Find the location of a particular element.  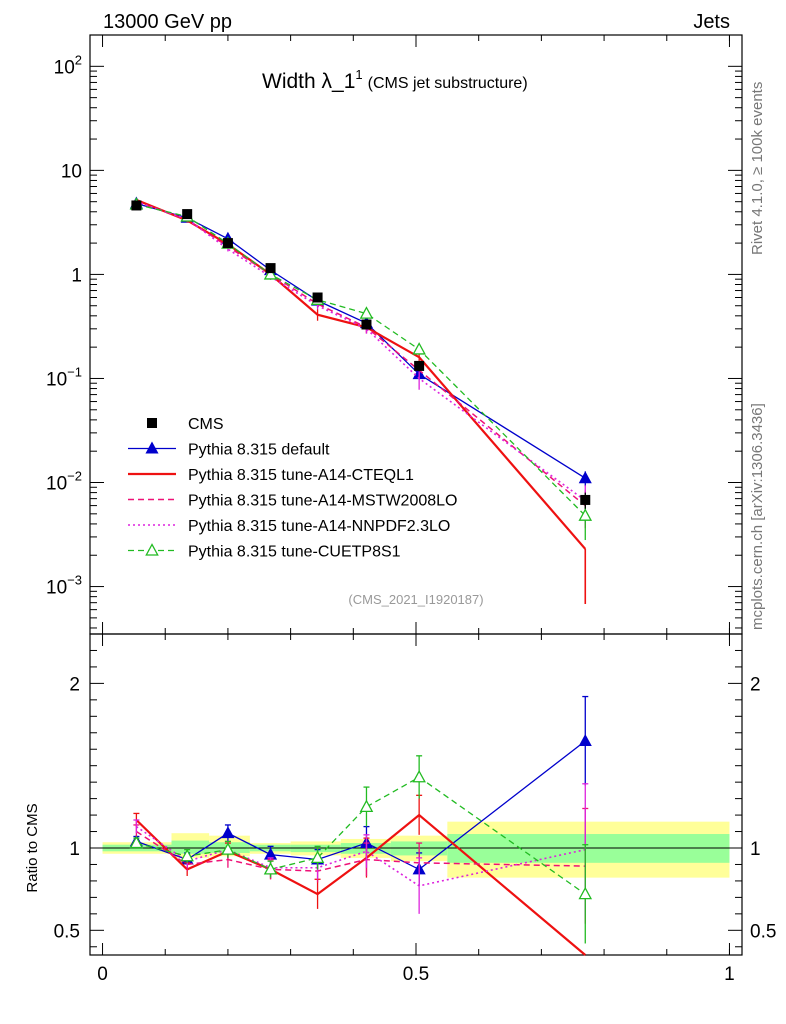

legend-marker-data is located at coordinates (152, 423).